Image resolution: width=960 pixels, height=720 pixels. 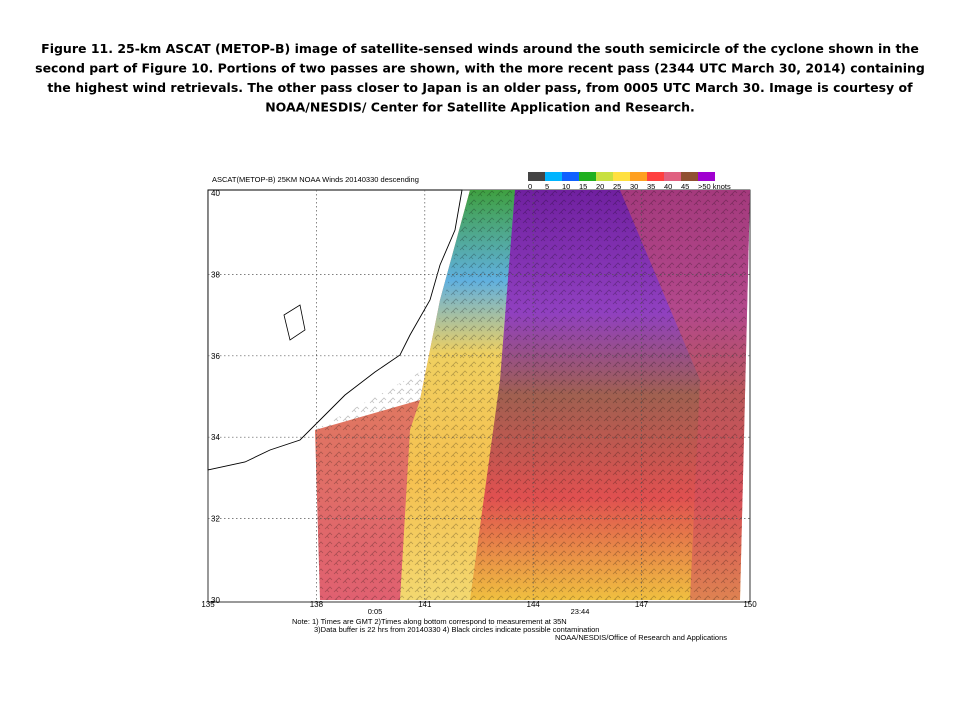 What do you see at coordinates (317, 604) in the screenshot?
I see `longitude-label: 138` at bounding box center [317, 604].